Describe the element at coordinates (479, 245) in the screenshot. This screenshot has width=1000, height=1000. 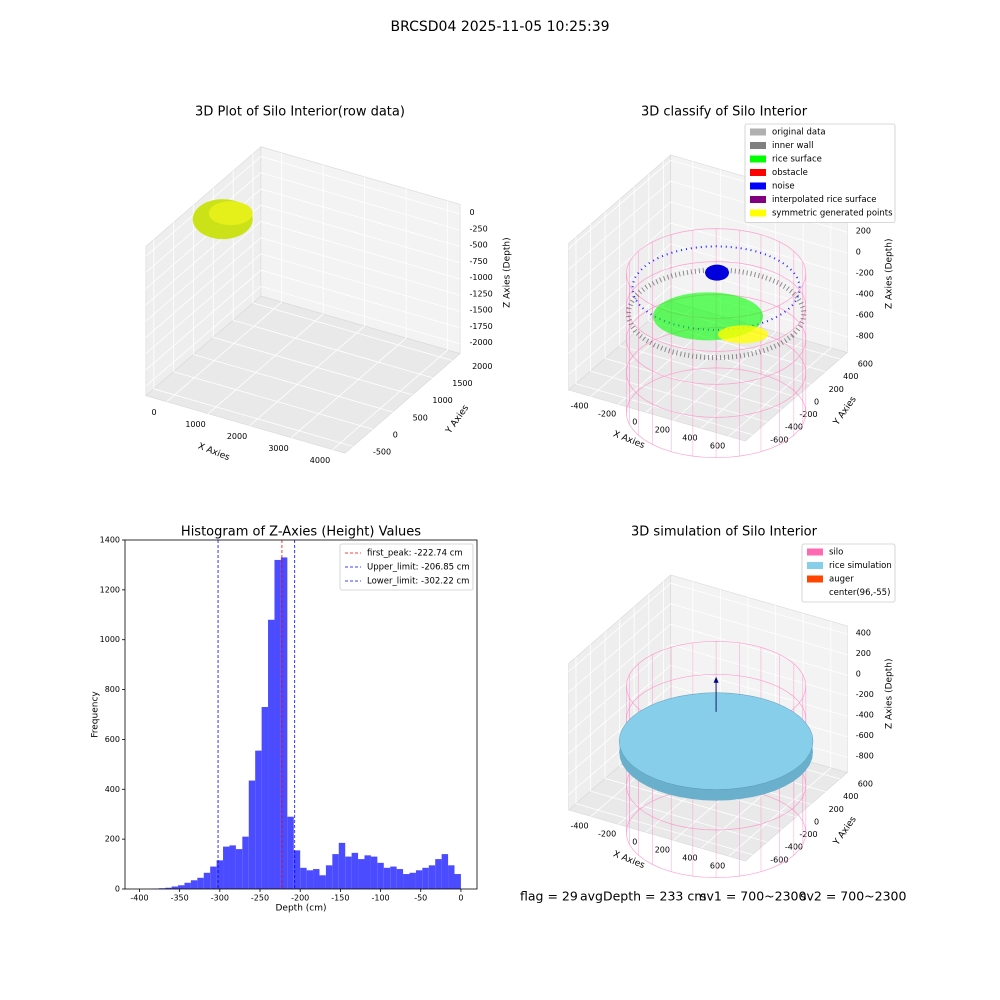
I see `z-tick-label: -500` at that location.